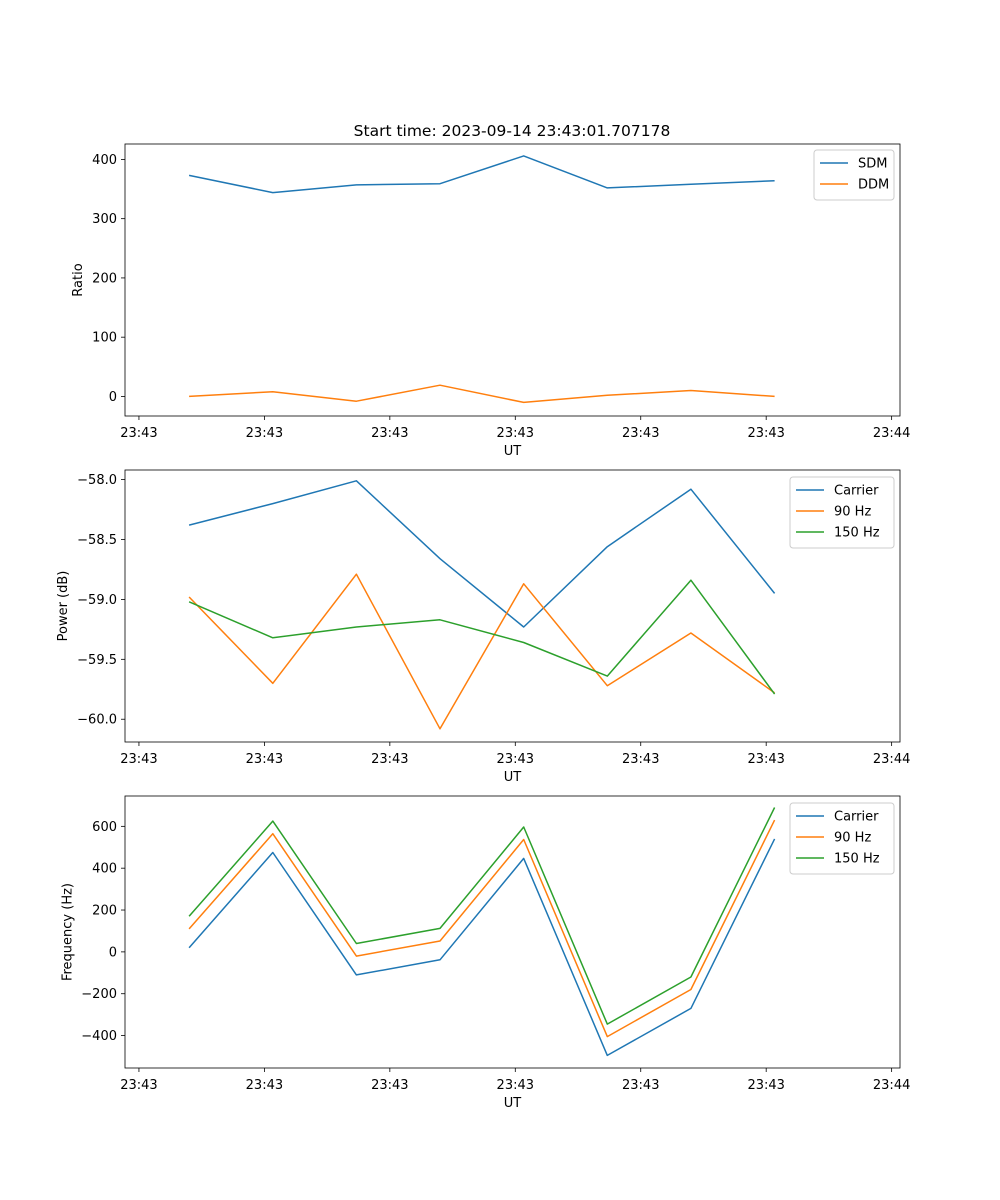 The image size is (1000, 1200). I want to click on ratio-legend-label-sdm: SDM, so click(872, 164).